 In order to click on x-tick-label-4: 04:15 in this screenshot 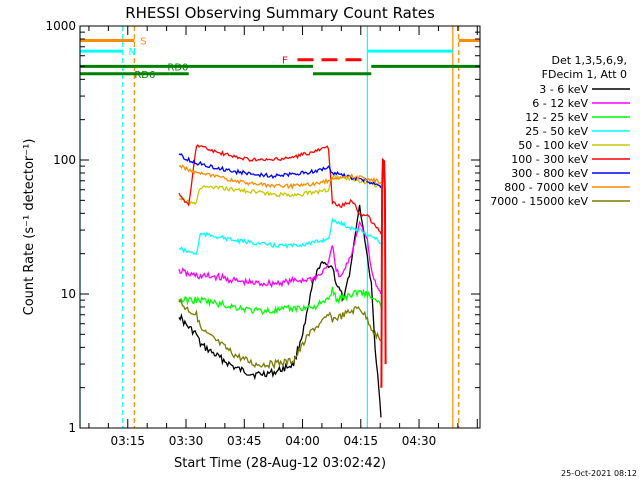, I will do `click(360, 441)`.